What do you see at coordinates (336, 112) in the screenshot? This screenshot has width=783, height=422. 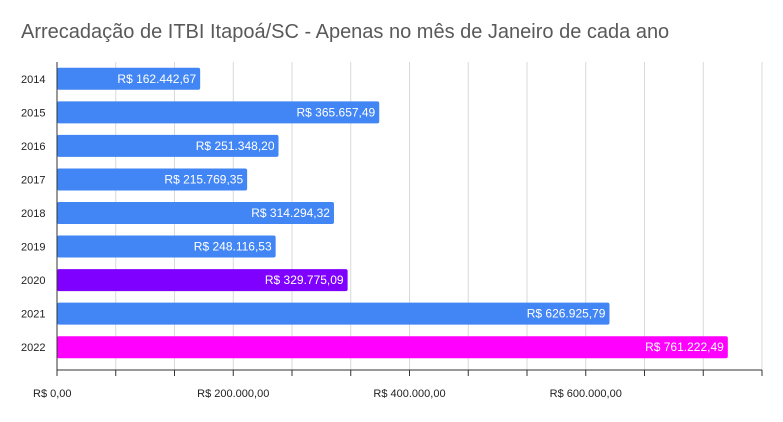 I see `data-label: R$ 365.657,49` at bounding box center [336, 112].